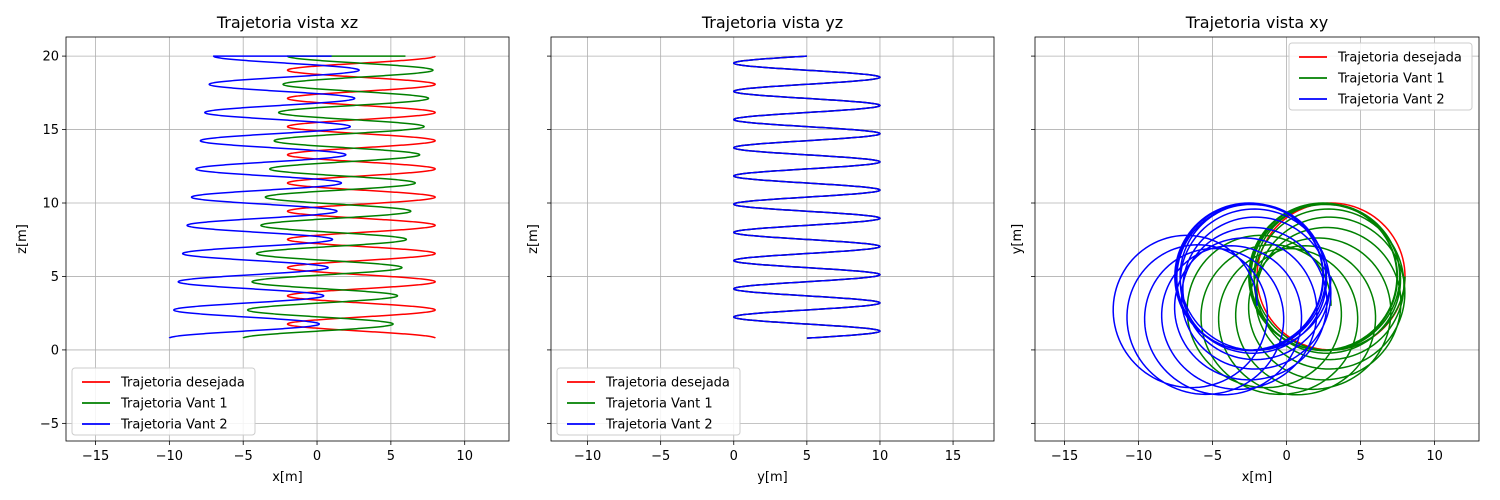  Describe the element at coordinates (1017, 239) in the screenshot. I see `y-axis-label: y[m]` at that location.